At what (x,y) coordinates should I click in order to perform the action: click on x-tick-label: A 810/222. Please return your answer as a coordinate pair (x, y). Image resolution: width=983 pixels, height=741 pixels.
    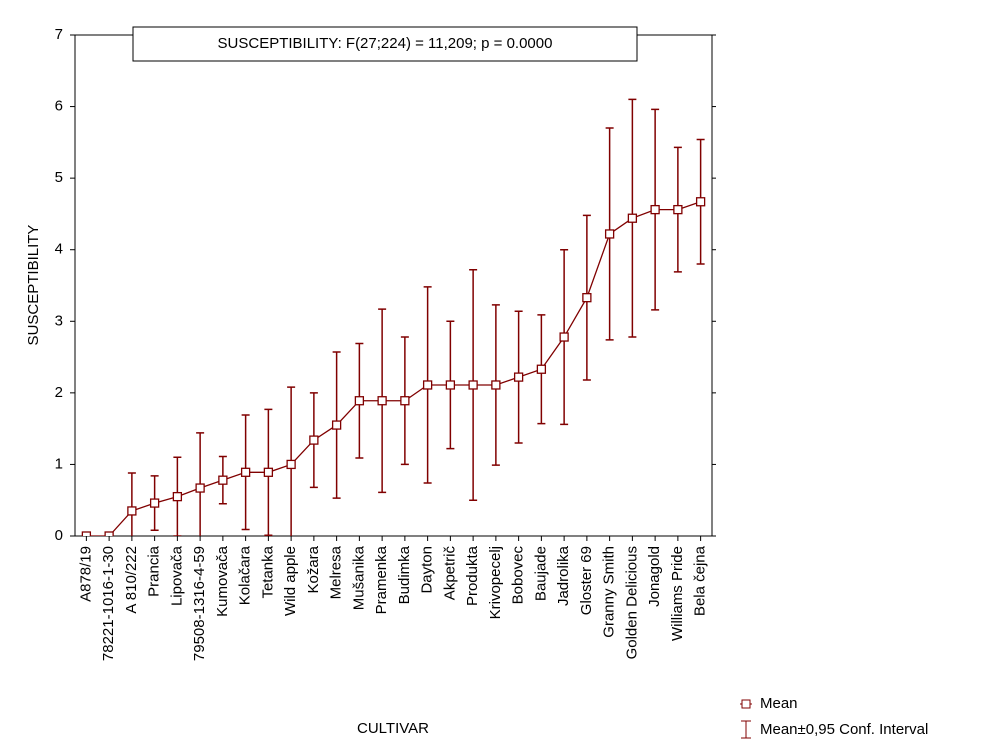
    Looking at the image, I should click on (131, 580).